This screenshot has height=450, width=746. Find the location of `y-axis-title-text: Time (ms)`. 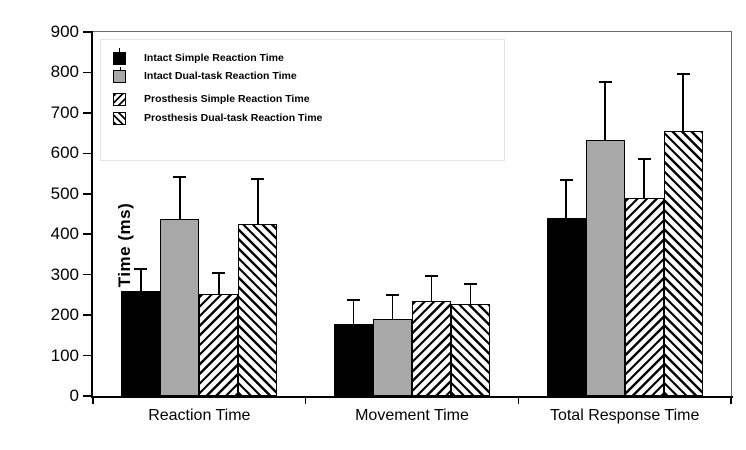

y-axis-title-text: Time (ms) is located at coordinates (124, 245).